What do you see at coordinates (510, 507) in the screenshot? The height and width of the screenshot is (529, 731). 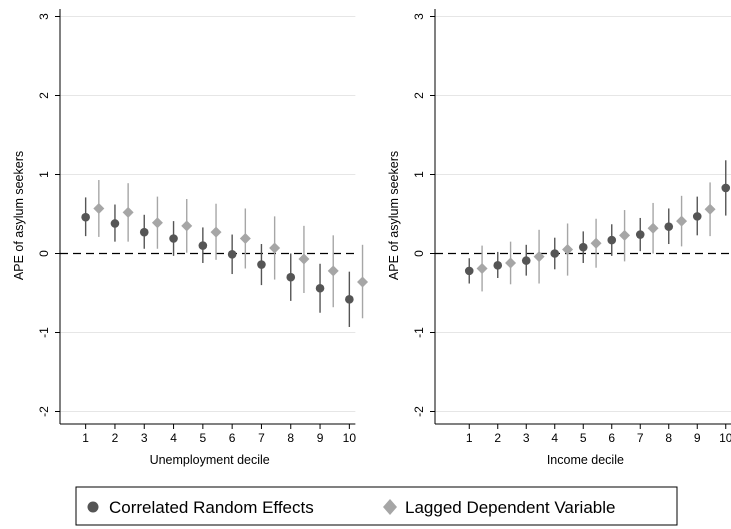 I see `legend-ldv-label: Lagged Dependent Variable` at bounding box center [510, 507].